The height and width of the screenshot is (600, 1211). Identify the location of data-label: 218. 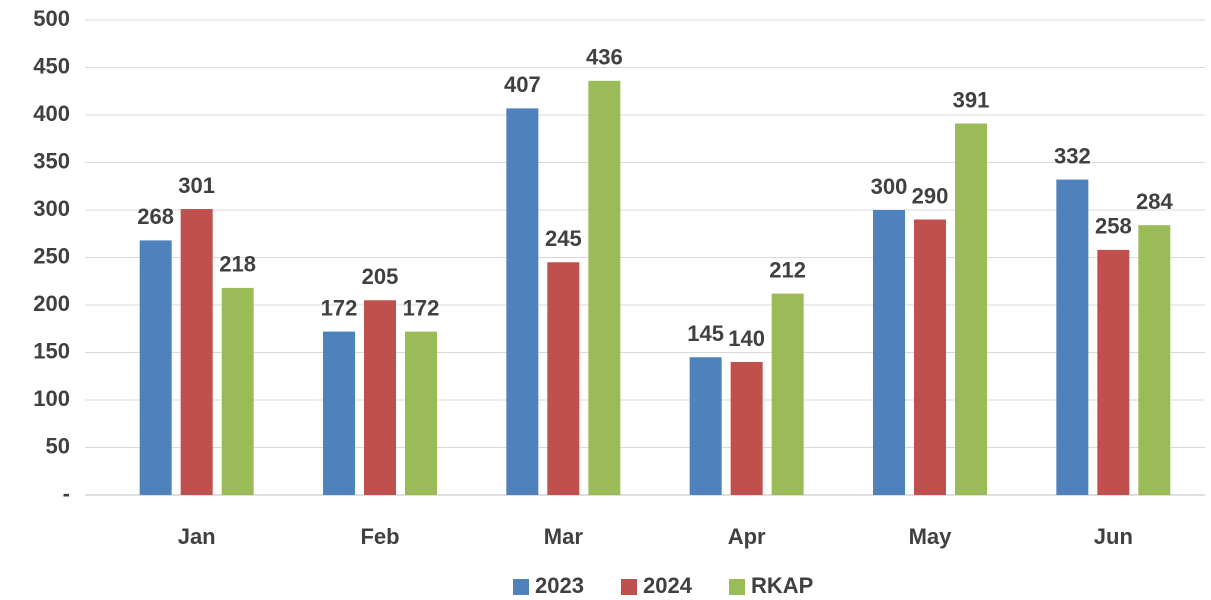
(237, 264).